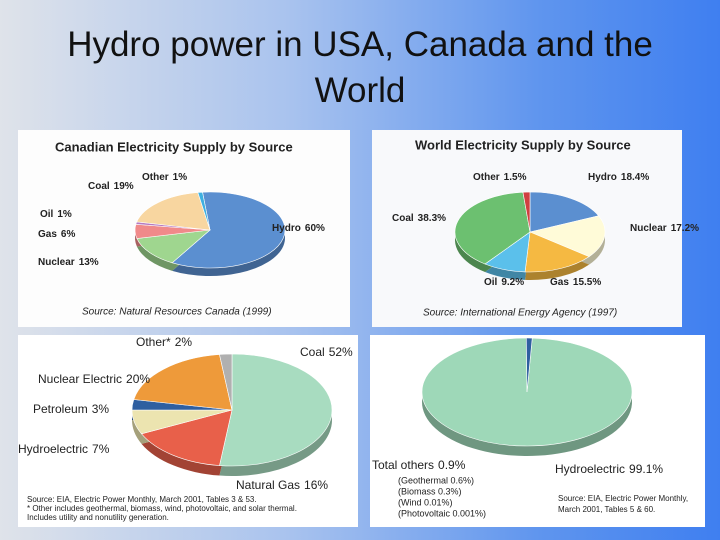  Describe the element at coordinates (184, 342) in the screenshot. I see `value-label: 2%` at that location.